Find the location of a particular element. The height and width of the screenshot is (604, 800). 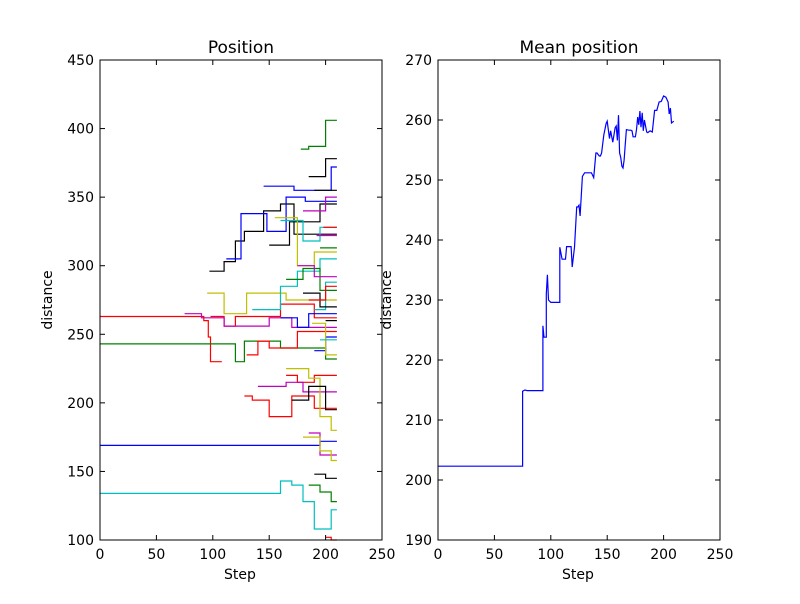

position-chart-y-tick-label: 200 is located at coordinates (80, 404).